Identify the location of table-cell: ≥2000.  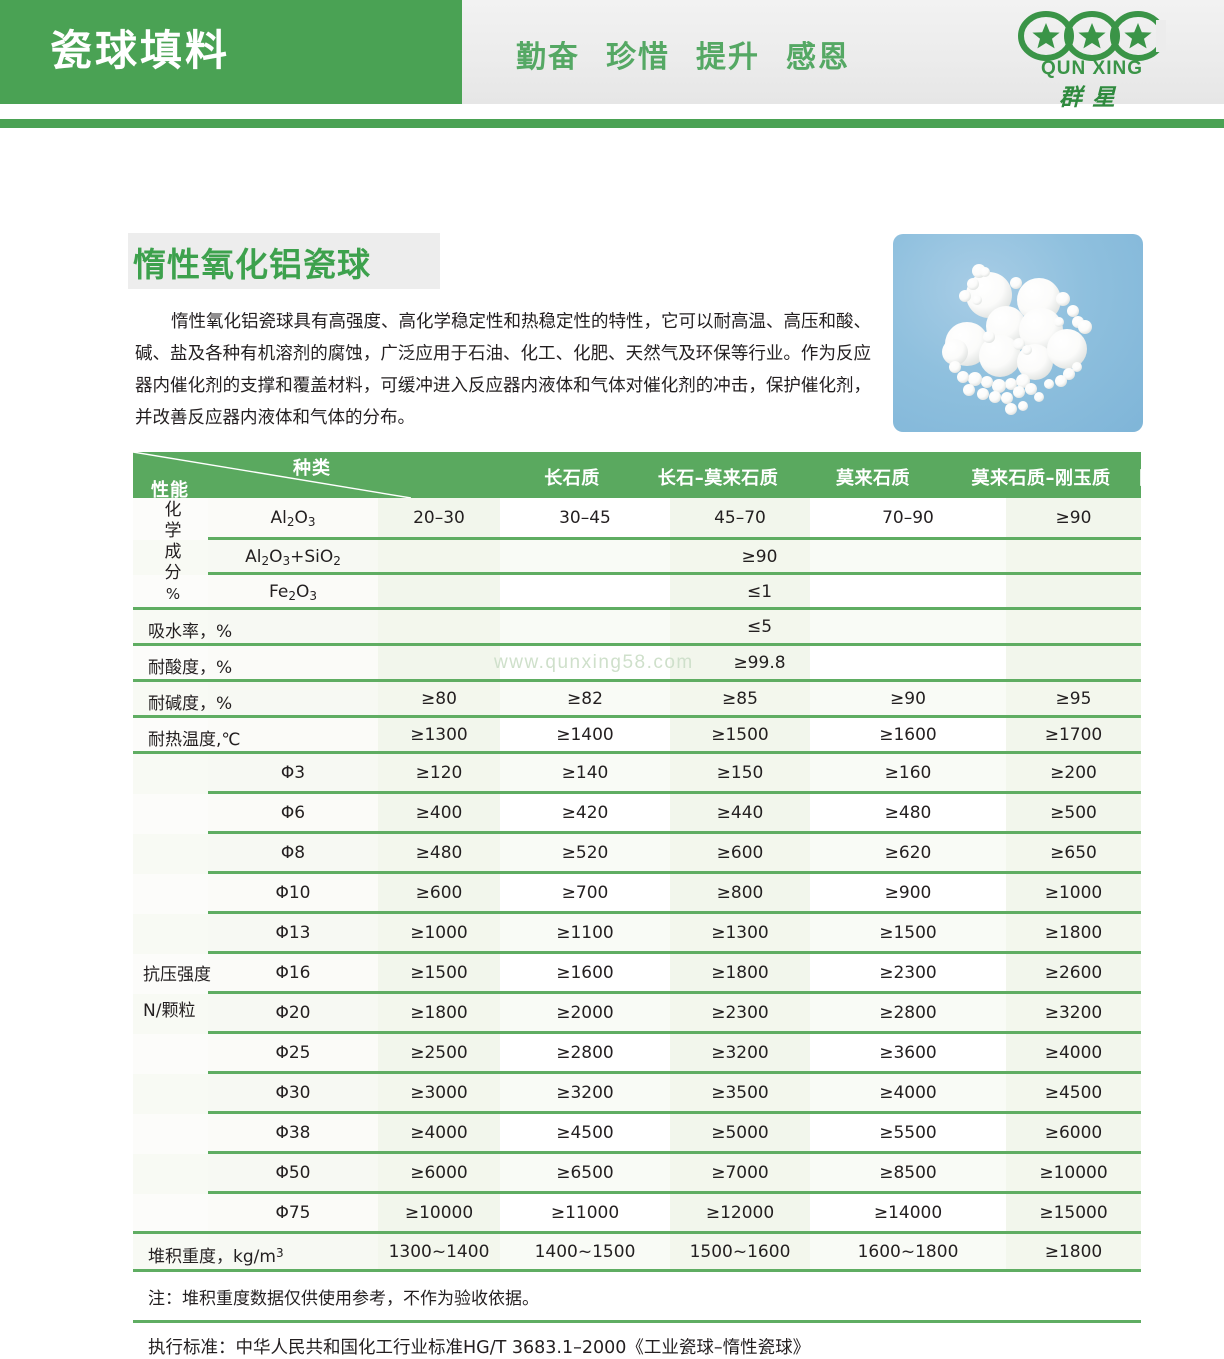
(585, 1013).